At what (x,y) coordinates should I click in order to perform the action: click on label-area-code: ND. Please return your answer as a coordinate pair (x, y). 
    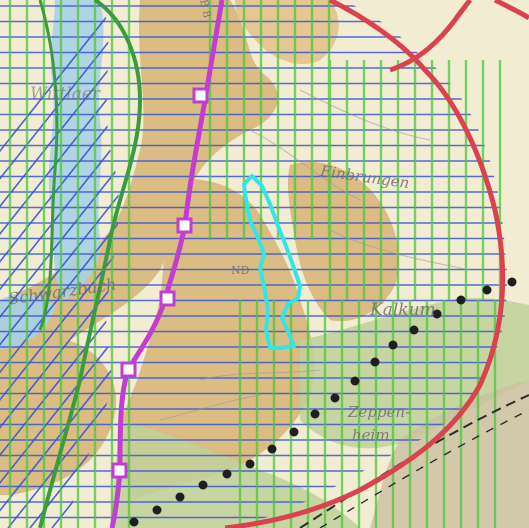
    Looking at the image, I should click on (240, 270).